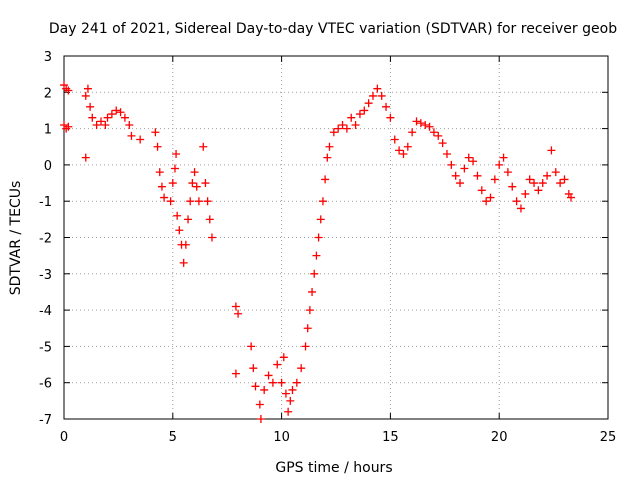 The height and width of the screenshot is (480, 640). Describe the element at coordinates (173, 437) in the screenshot. I see `x-tick-label: 5` at that location.